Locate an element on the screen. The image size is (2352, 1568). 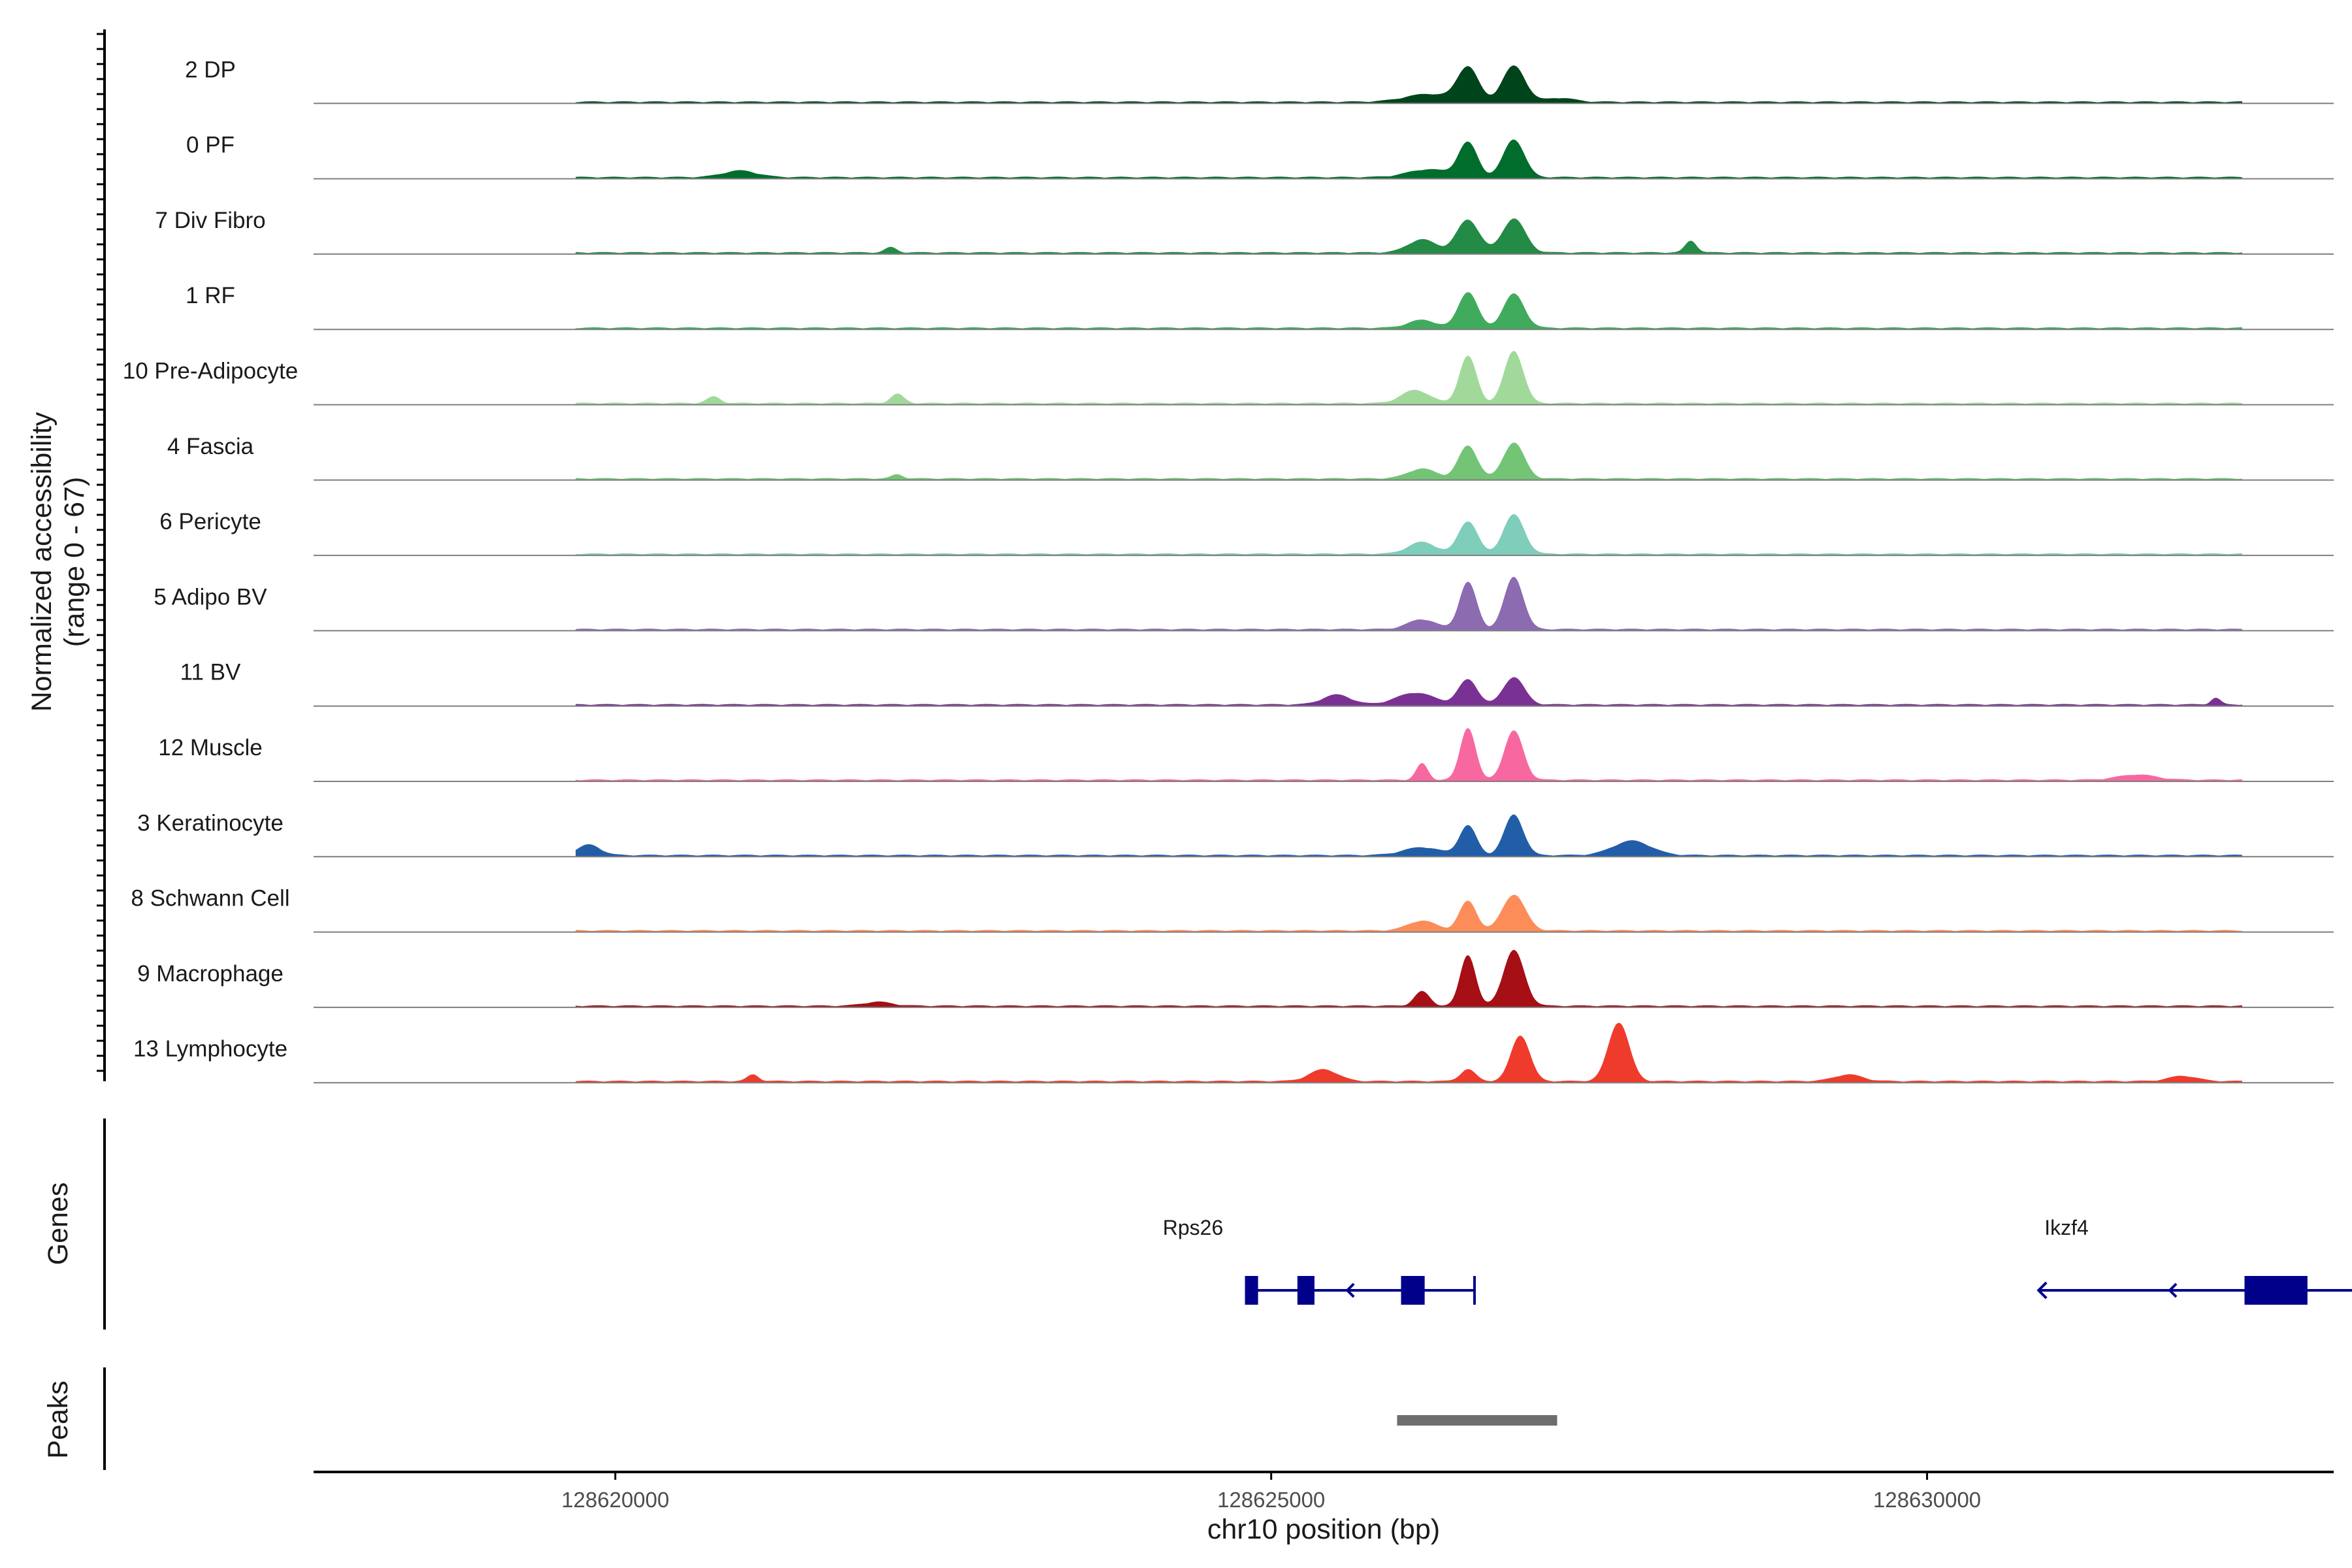
track-2: 0 PF is located at coordinates (1260, 156).